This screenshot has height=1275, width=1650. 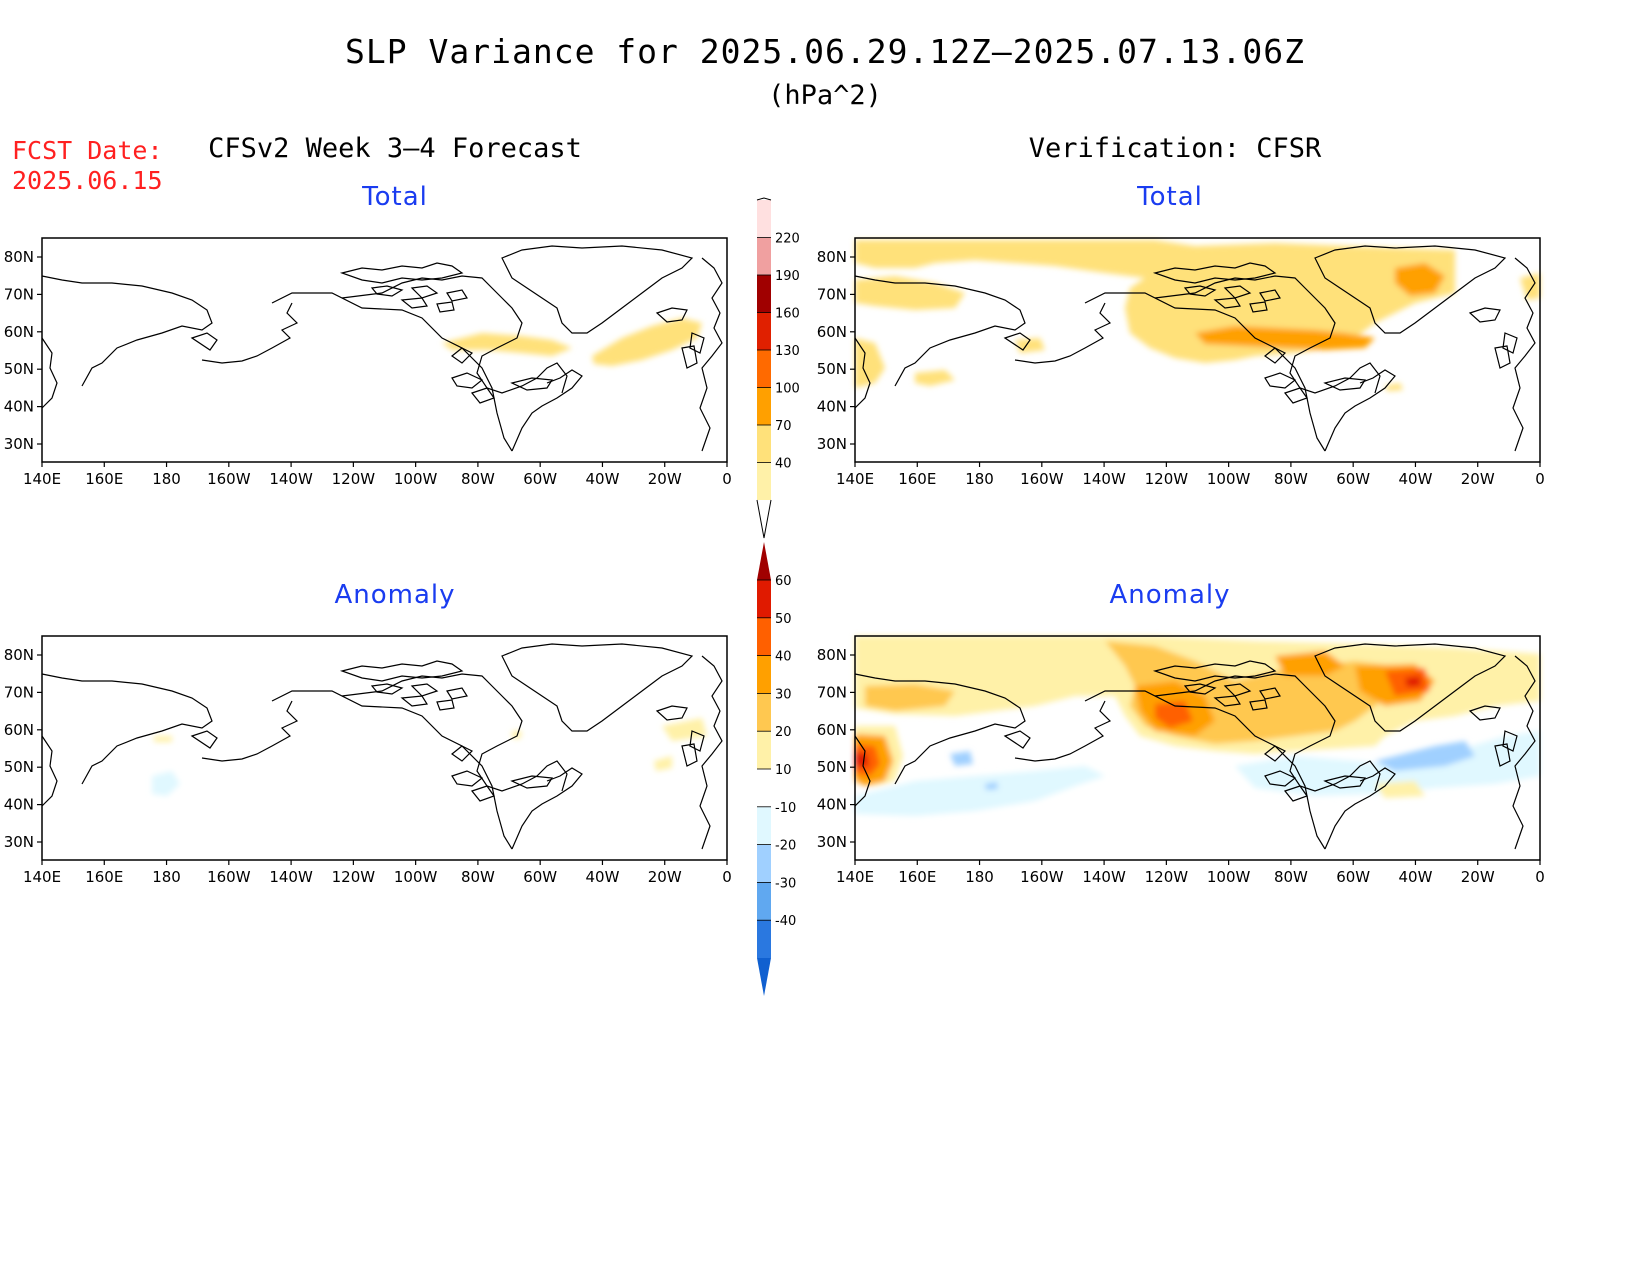 What do you see at coordinates (764, 977) in the screenshot?
I see `colorbar-anomaly-bottom-arrow` at bounding box center [764, 977].